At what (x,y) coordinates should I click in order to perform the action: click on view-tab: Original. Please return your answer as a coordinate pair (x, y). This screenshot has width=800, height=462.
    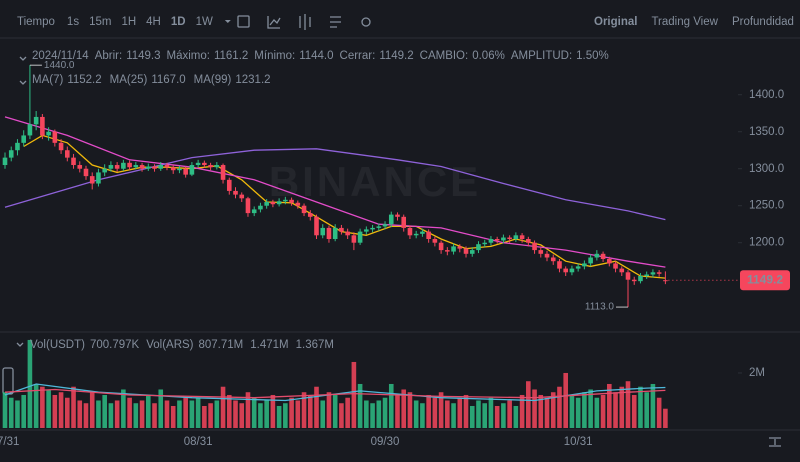
    Looking at the image, I should click on (615, 22).